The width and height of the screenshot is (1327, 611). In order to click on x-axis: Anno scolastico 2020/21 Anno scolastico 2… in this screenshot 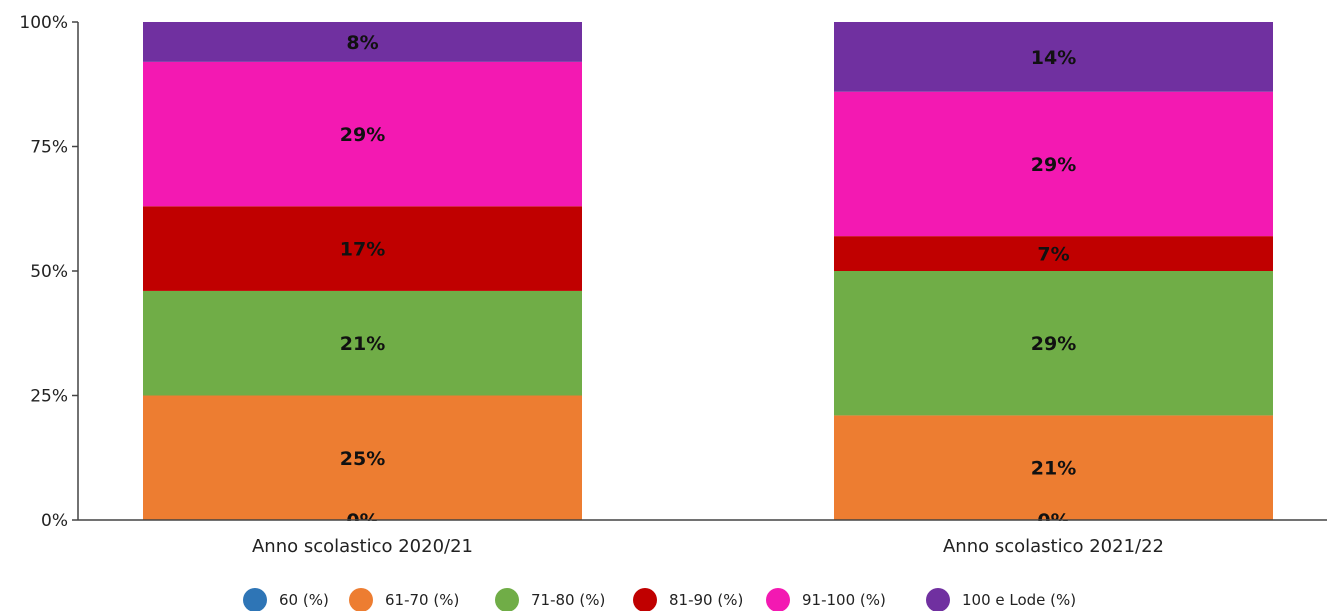, I will do `click(702, 538)`.